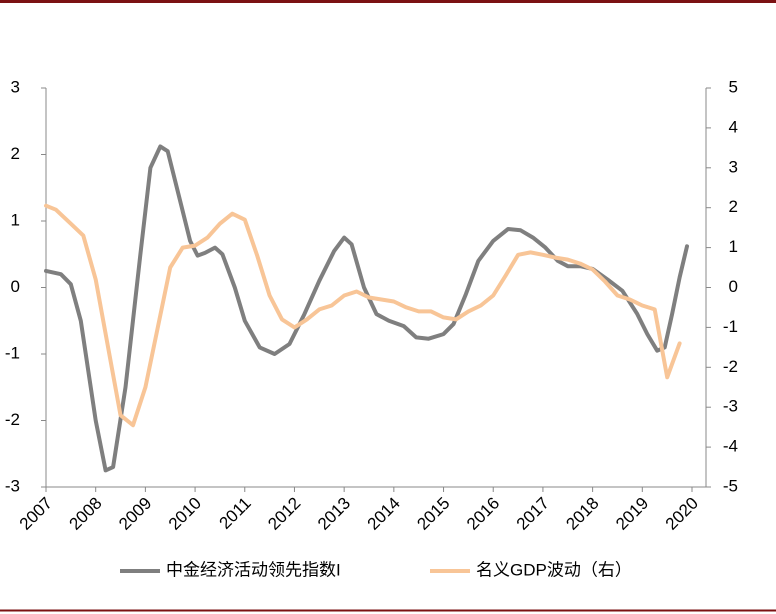 The height and width of the screenshot is (614, 776). What do you see at coordinates (582, 514) in the screenshot?
I see `x-tick-label: 2018` at bounding box center [582, 514].